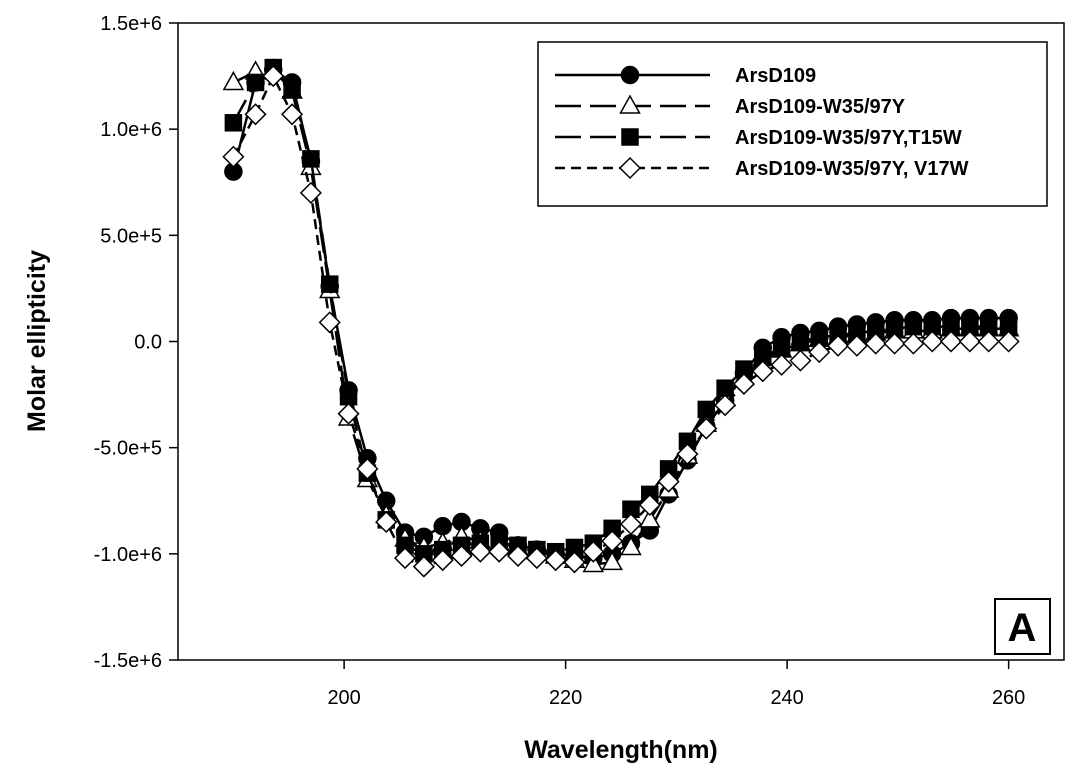 The height and width of the screenshot is (770, 1074). What do you see at coordinates (621, 750) in the screenshot?
I see `x-axis-title: Wavelength(nm)` at bounding box center [621, 750].